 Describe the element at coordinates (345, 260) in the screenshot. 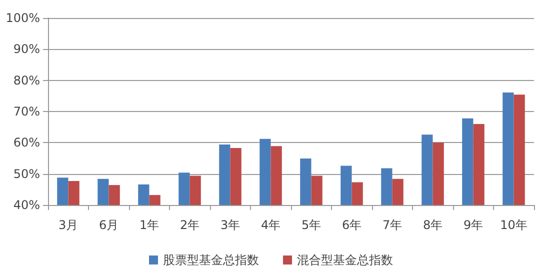

I see `legend-label: 混合型基金总指数` at that location.